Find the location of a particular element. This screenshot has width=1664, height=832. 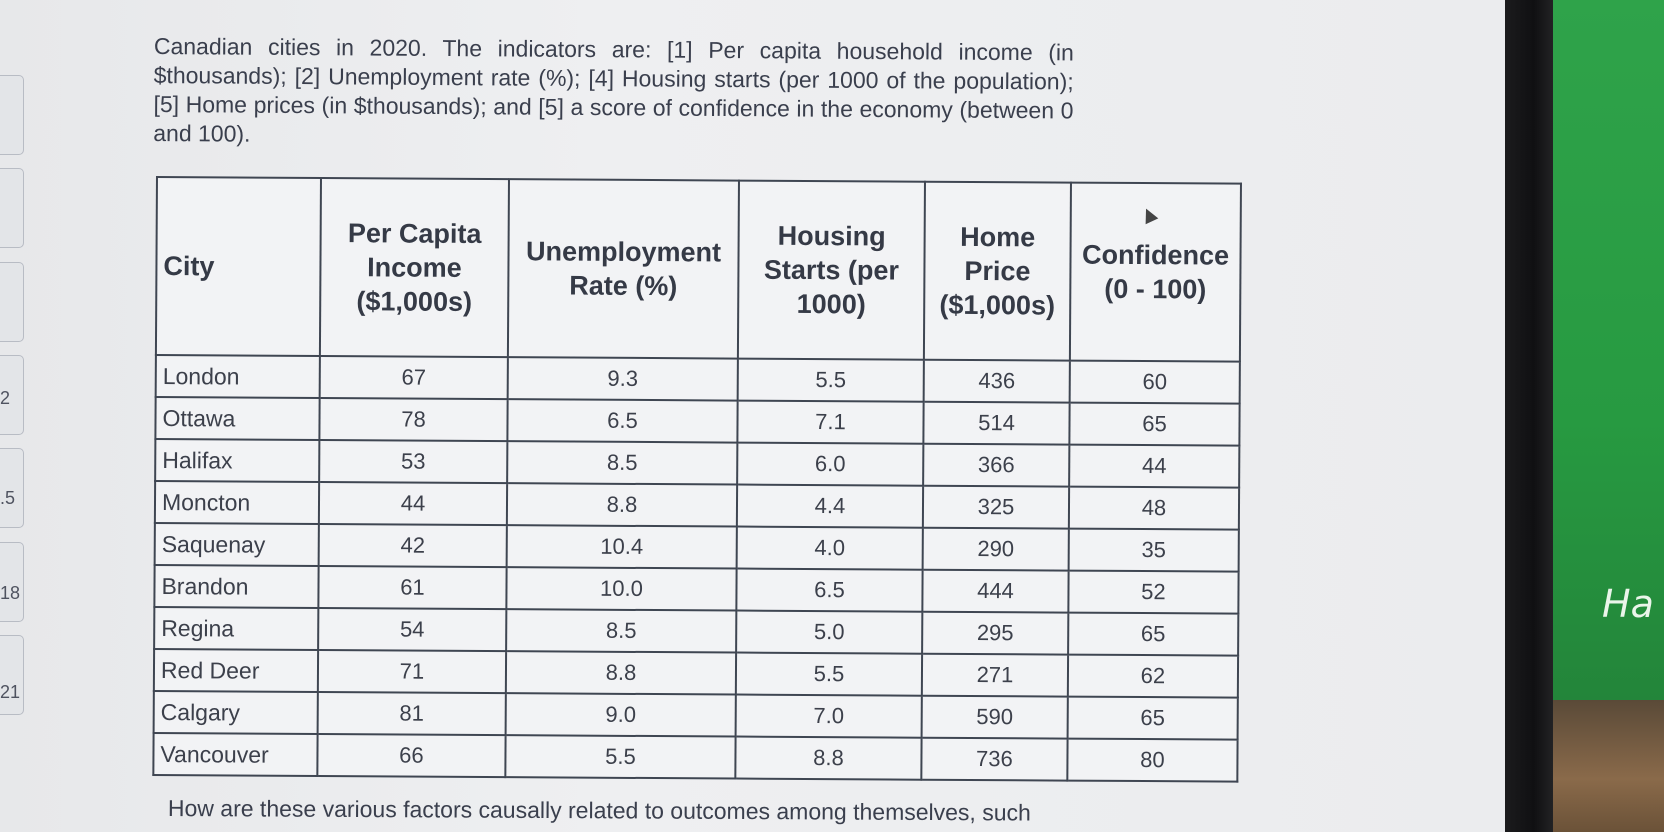

cell-unemployment: 9.3 is located at coordinates (622, 379).